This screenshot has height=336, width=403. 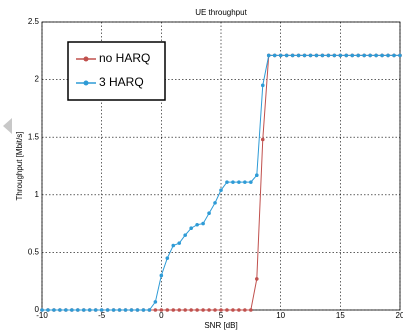 I want to click on y-tick-label: 2, so click(x=37, y=79).